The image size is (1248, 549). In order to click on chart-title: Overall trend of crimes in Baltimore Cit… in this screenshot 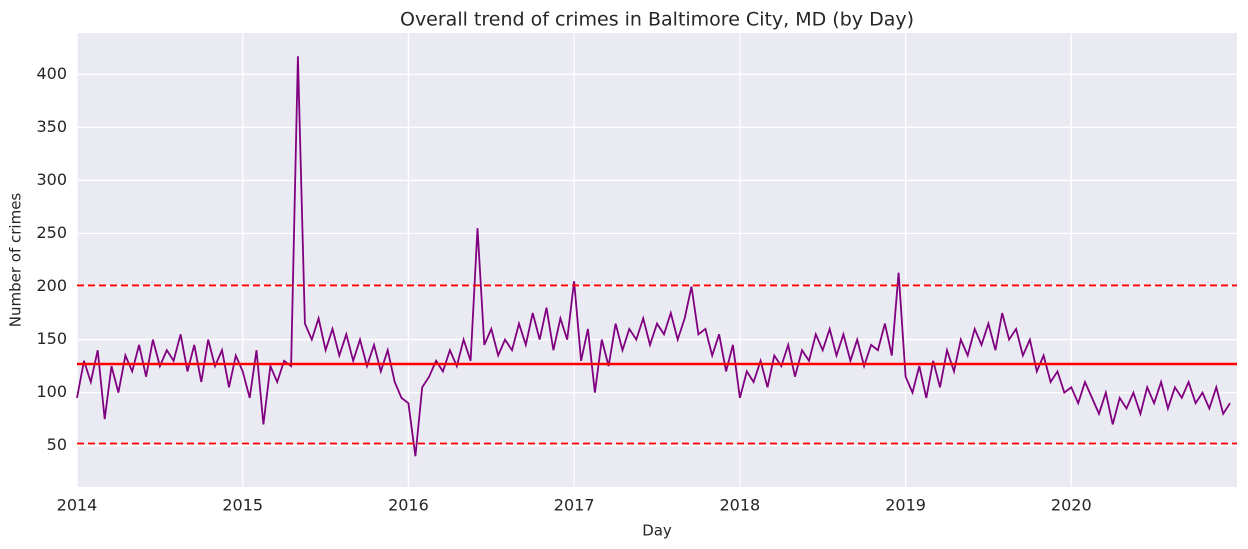, I will do `click(657, 20)`.